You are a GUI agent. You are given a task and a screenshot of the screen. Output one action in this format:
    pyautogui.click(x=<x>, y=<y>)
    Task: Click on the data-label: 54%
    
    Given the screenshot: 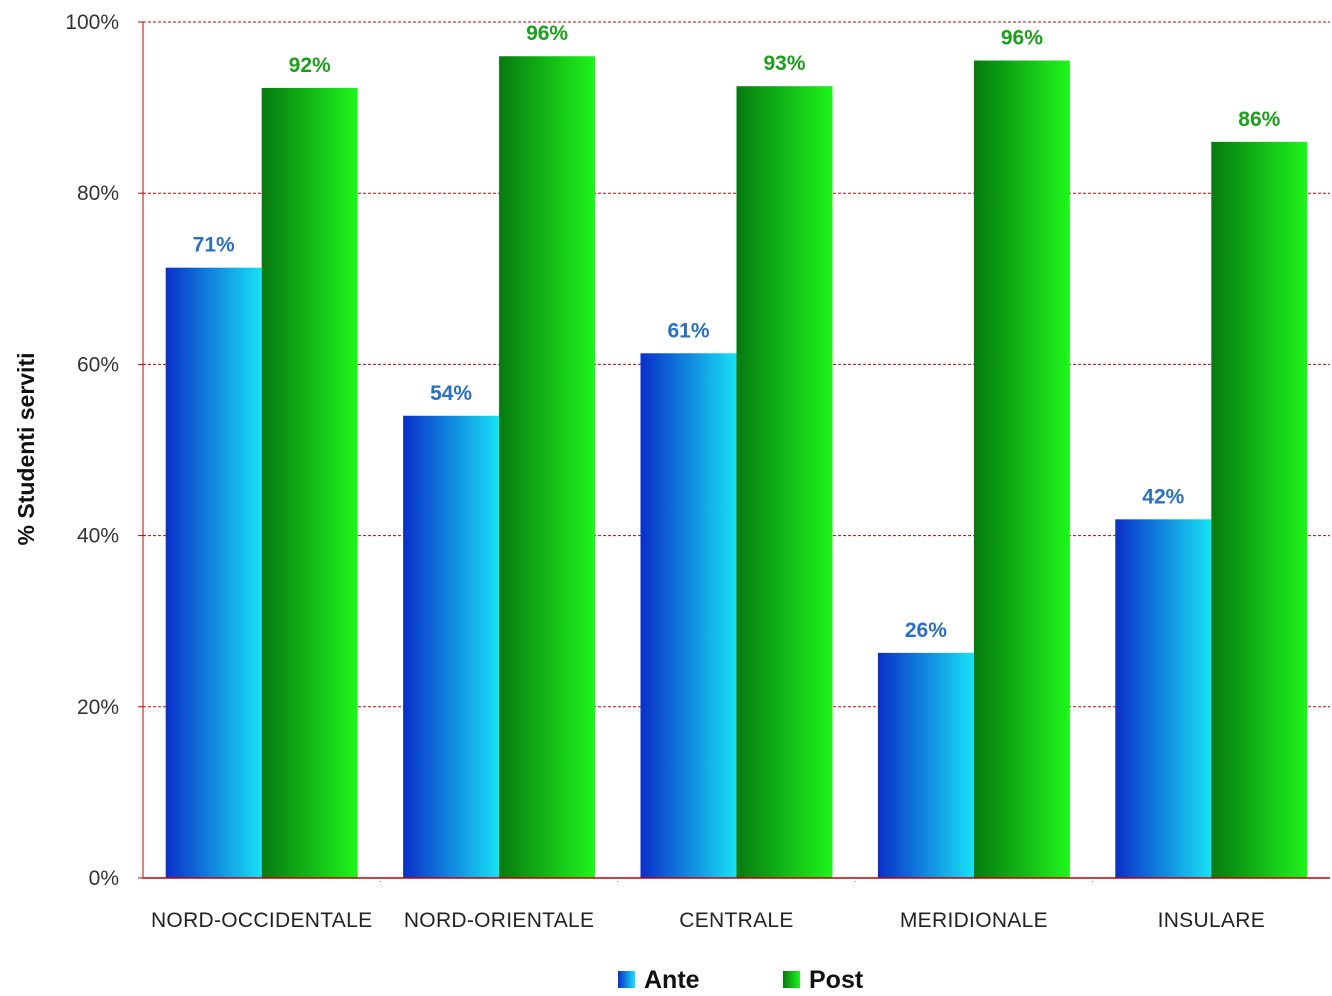 What is the action you would take?
    pyautogui.click(x=451, y=393)
    